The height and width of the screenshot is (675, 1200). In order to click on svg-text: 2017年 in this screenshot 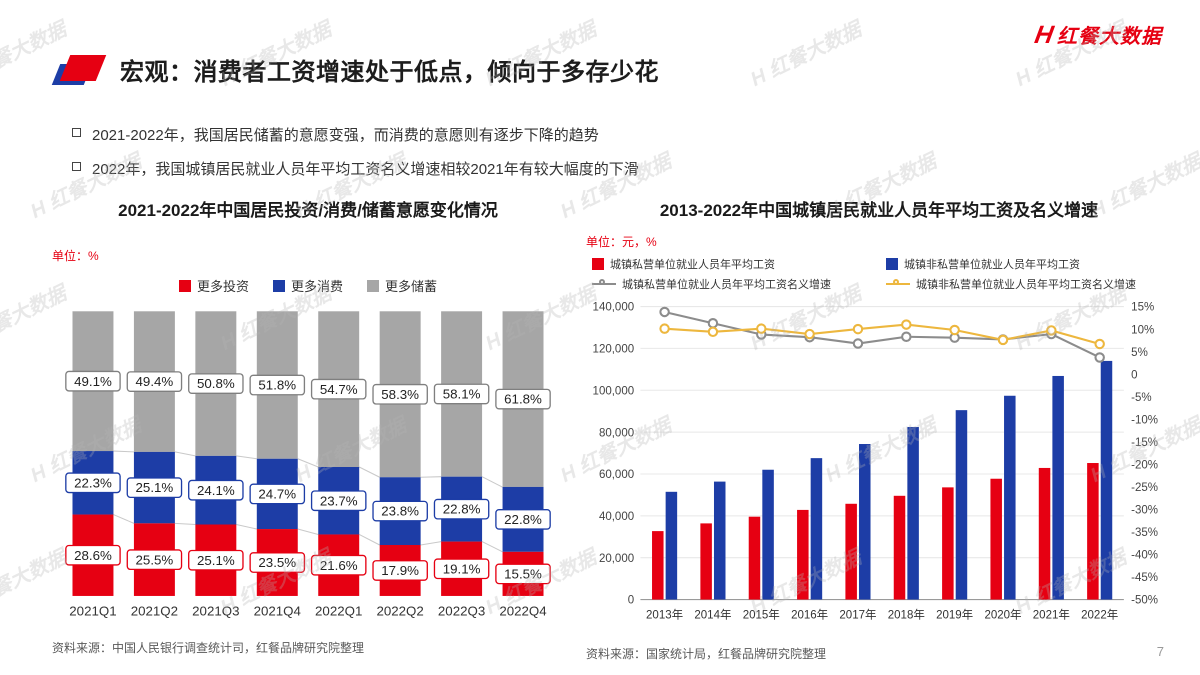, I will do `click(857, 614)`.